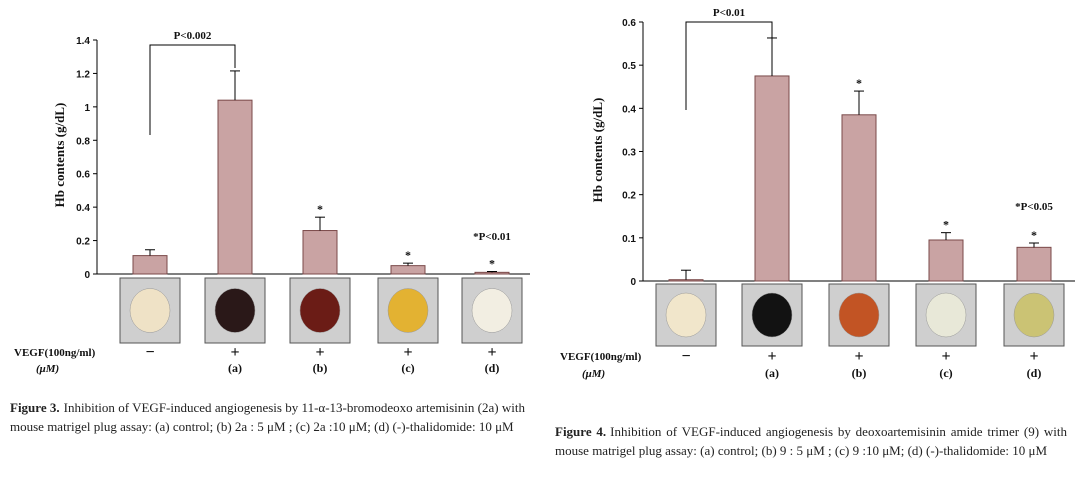 The height and width of the screenshot is (487, 1082). I want to click on bracket-label: P<0.01, so click(729, 13).